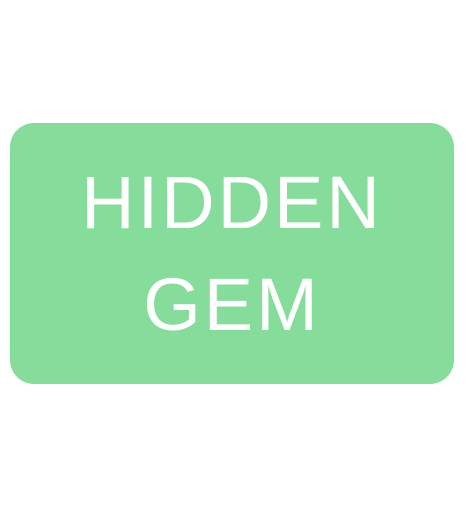  I want to click on badge-line-1: HIDDEN, so click(232, 202).